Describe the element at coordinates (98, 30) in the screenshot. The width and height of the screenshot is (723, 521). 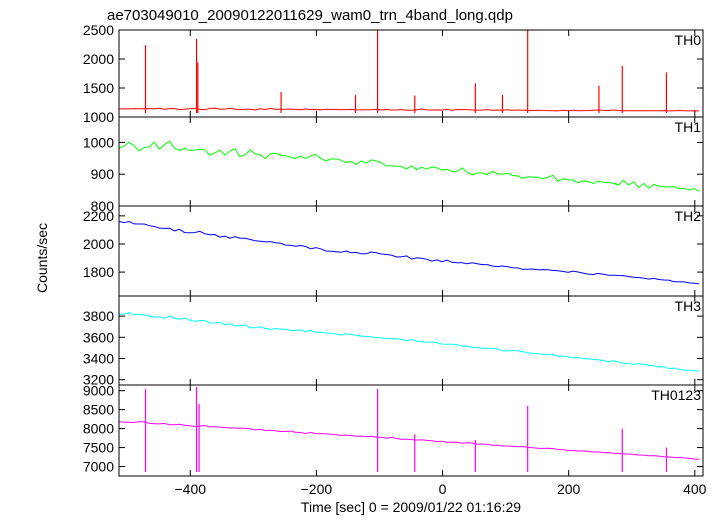
I see `y-tick-label-th0: 2500` at that location.